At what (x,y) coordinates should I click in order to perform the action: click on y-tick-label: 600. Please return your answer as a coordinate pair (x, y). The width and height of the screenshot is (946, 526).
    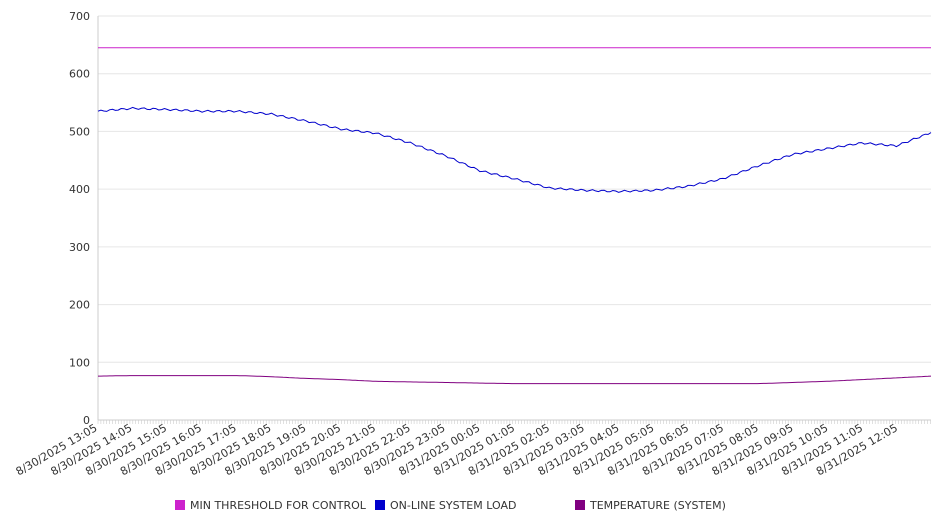
    Looking at the image, I should click on (79, 74).